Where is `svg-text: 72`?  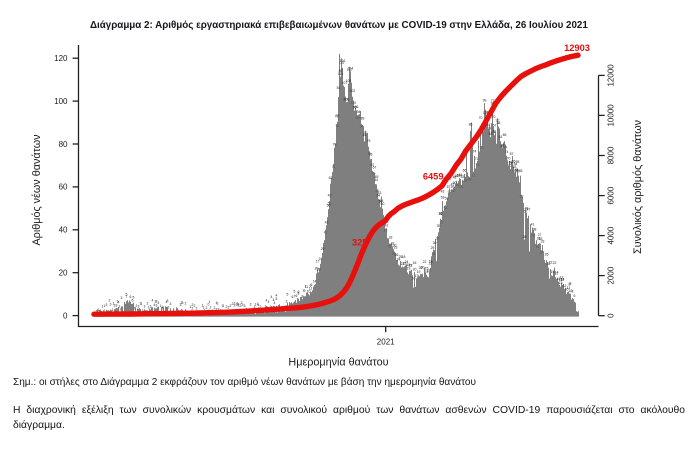 svg-text: 72 is located at coordinates (338, 116).